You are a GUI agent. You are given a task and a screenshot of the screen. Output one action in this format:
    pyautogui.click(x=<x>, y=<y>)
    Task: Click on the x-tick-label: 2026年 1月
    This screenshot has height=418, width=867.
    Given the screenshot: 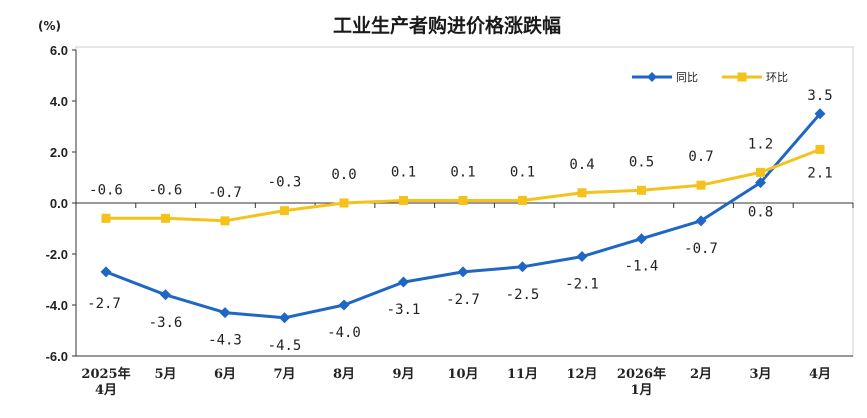 What is the action you would take?
    pyautogui.click(x=641, y=382)
    